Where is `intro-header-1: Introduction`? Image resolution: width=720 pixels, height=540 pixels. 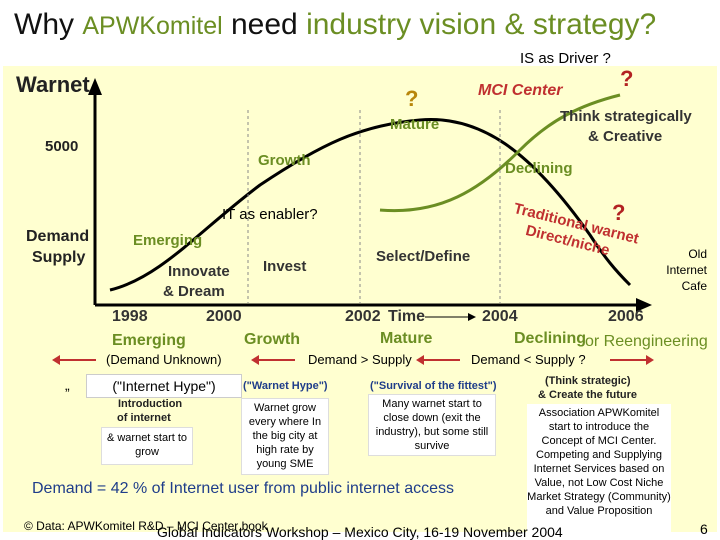 intro-header-1: Introduction is located at coordinates (150, 404).